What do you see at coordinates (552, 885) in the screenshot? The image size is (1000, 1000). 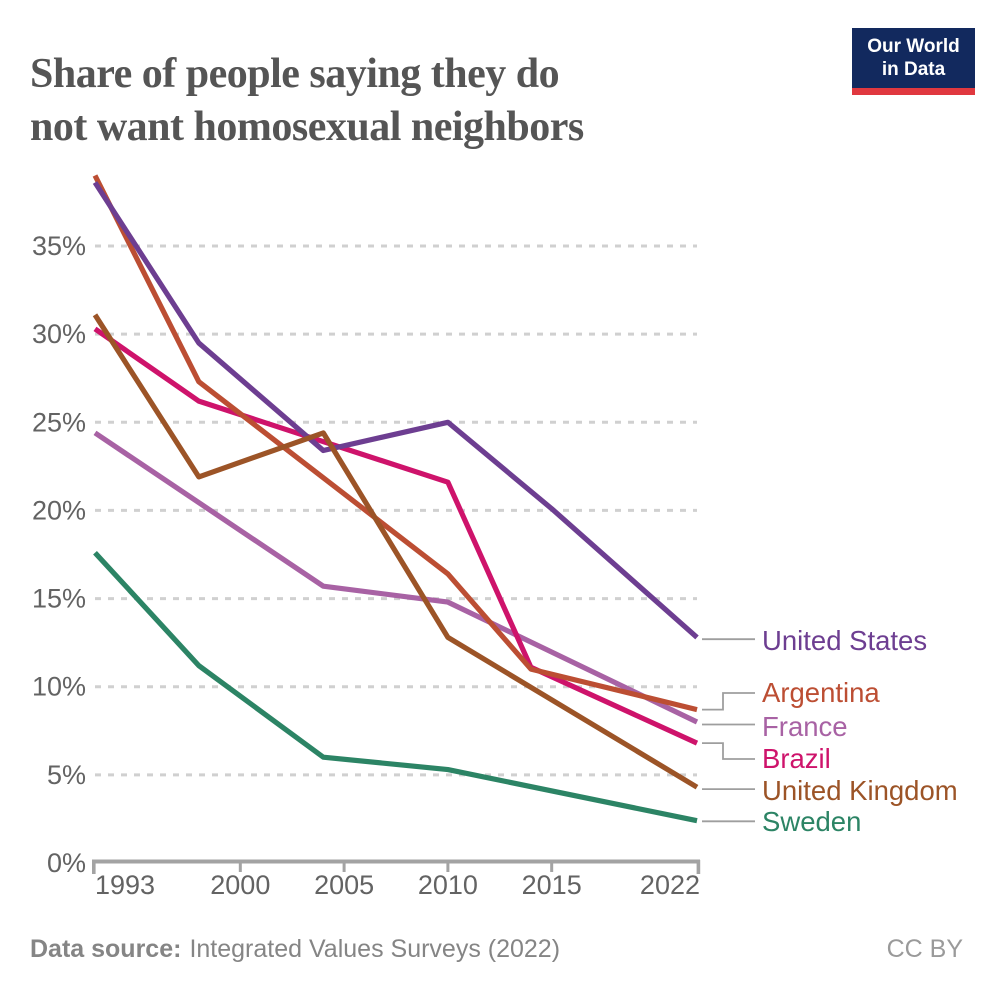 I see `x-tick-label-2015: 2015` at bounding box center [552, 885].